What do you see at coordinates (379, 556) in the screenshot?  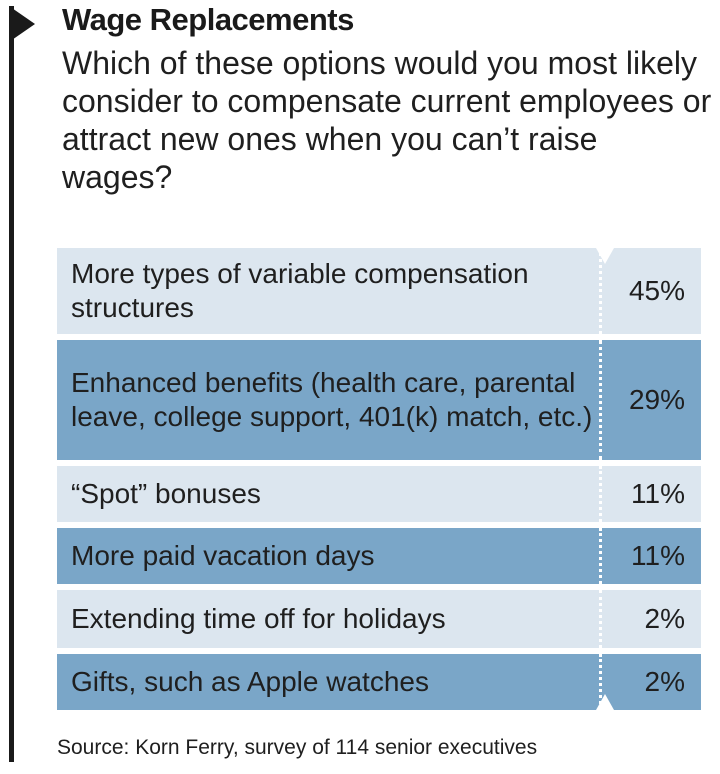 I see `table-row: More paid vacation days 11%` at bounding box center [379, 556].